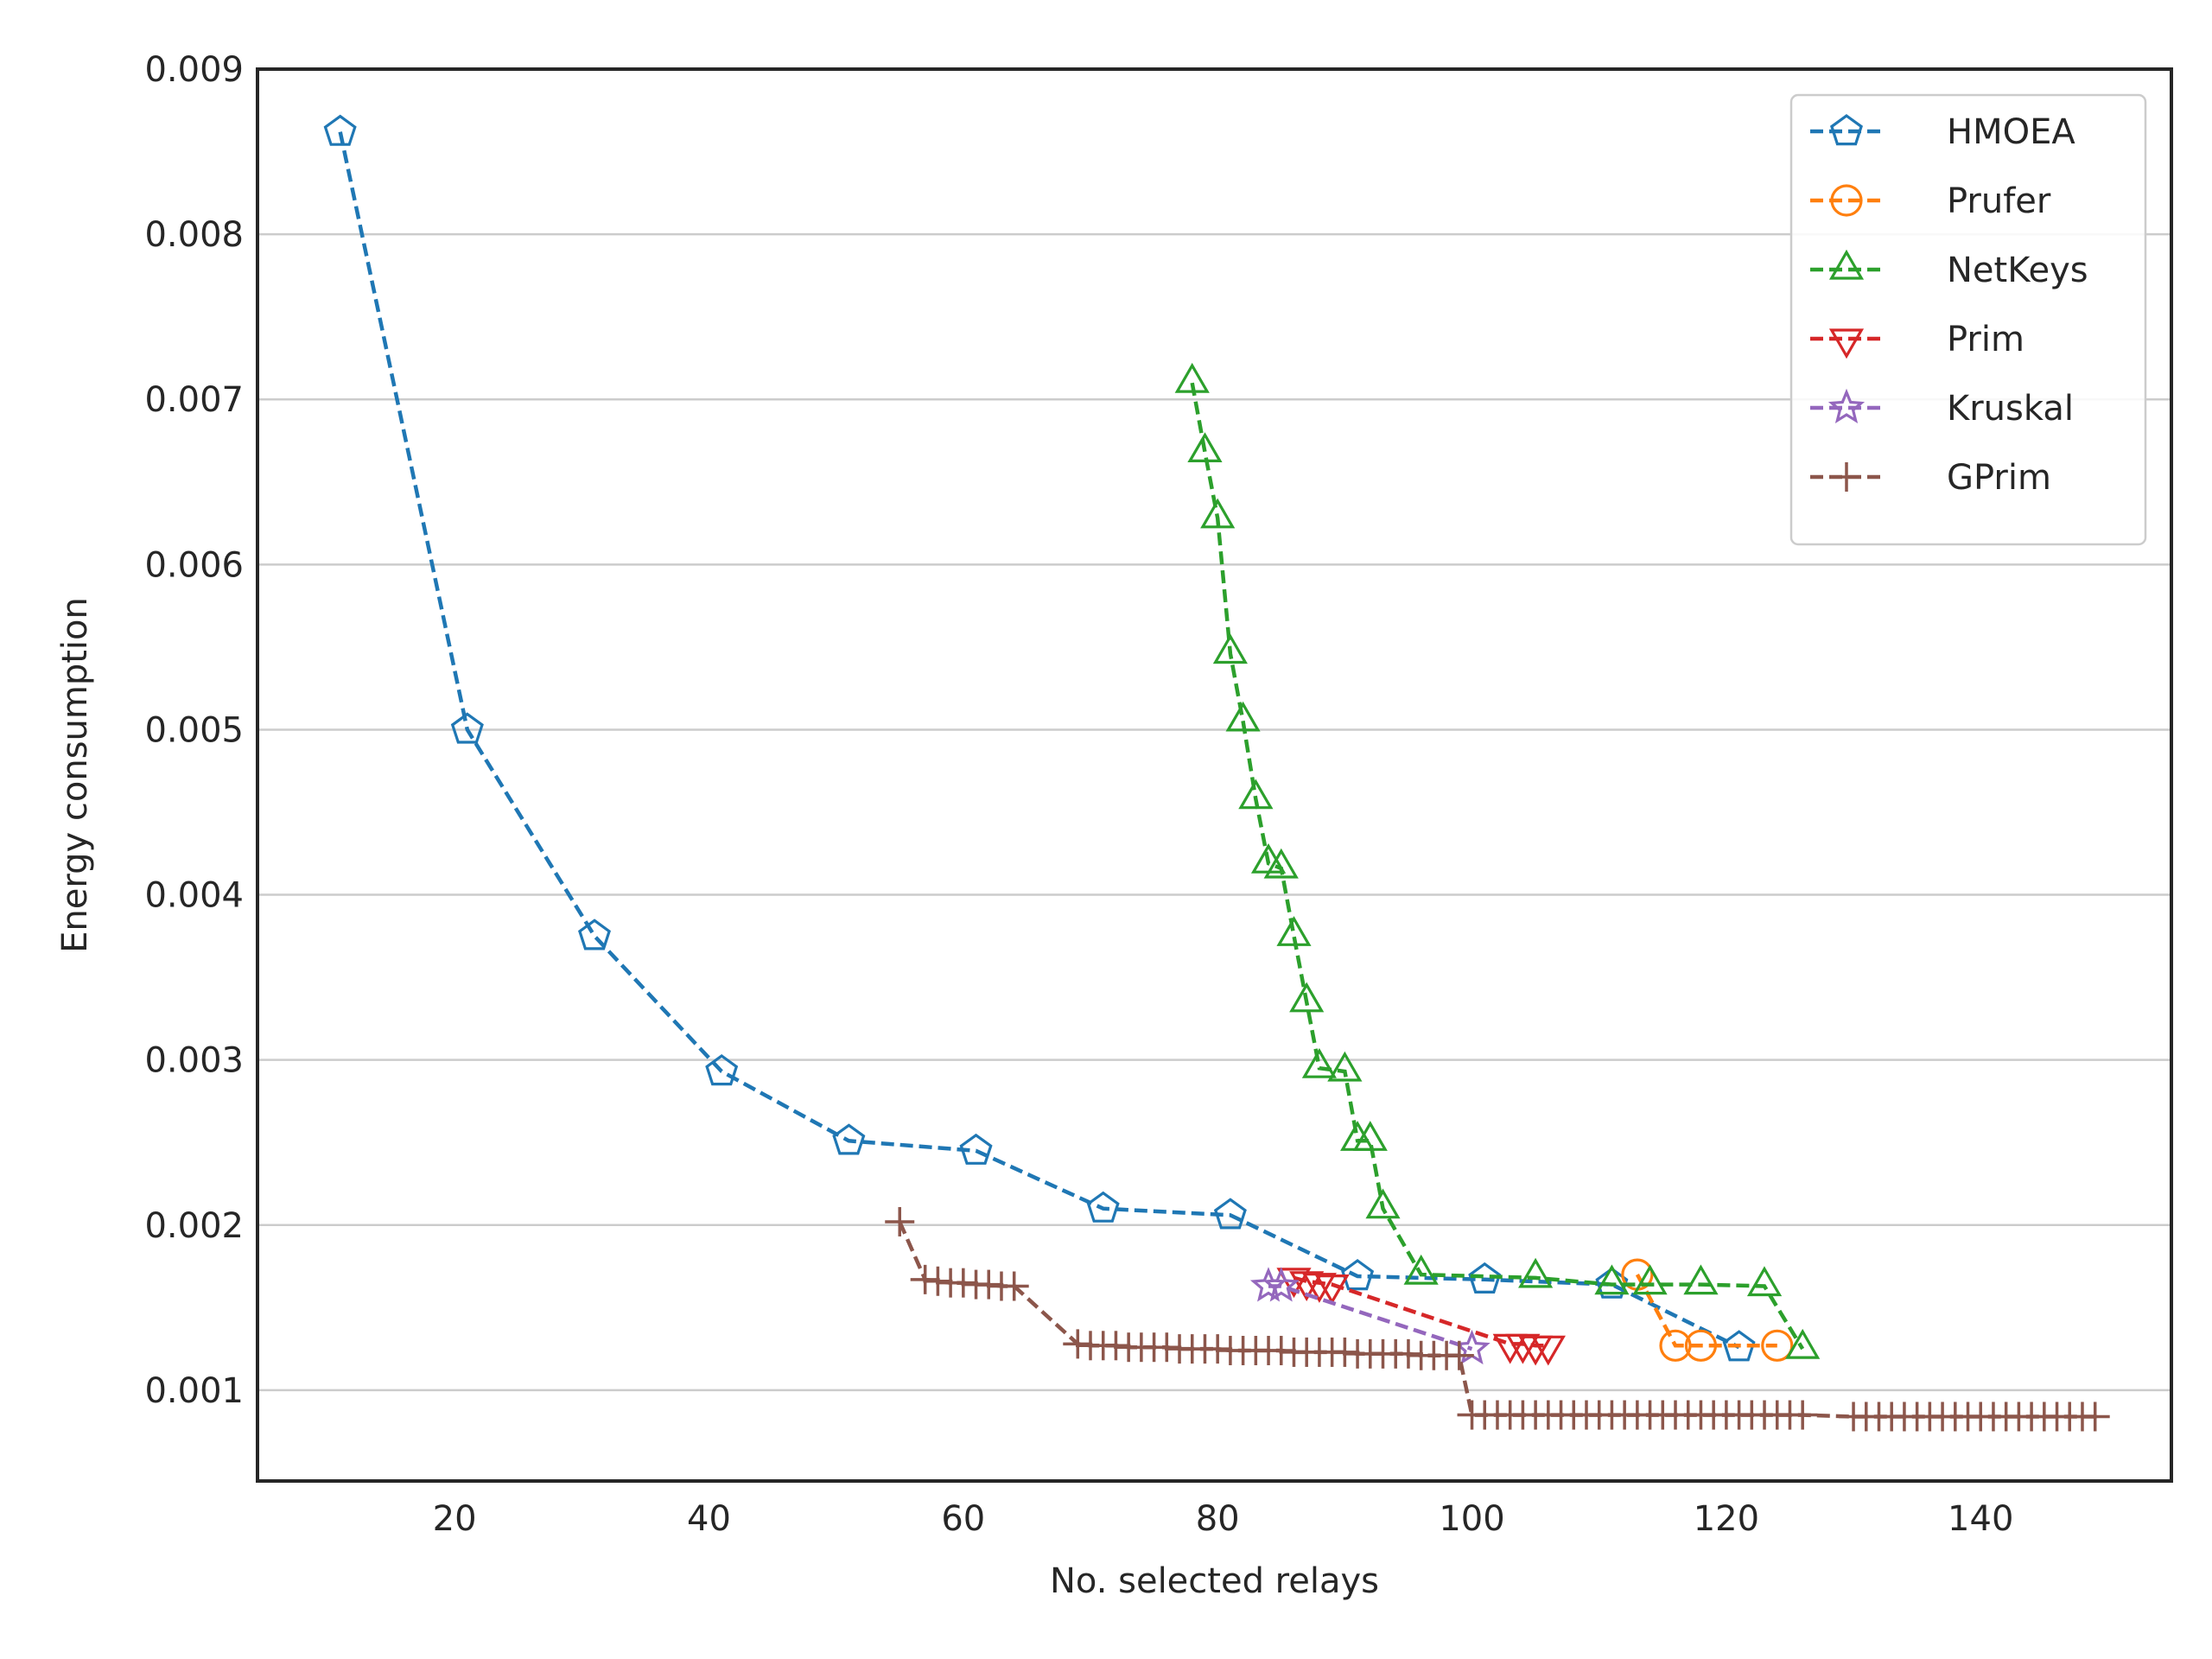 This screenshot has height=1659, width=2212. Describe the element at coordinates (1218, 1519) in the screenshot. I see `x-tick-label: 80` at that location.